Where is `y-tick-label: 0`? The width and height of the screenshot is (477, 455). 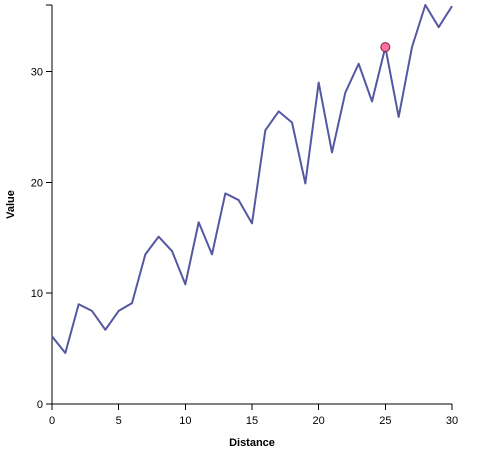
y-tick-label: 0 is located at coordinates (40, 405).